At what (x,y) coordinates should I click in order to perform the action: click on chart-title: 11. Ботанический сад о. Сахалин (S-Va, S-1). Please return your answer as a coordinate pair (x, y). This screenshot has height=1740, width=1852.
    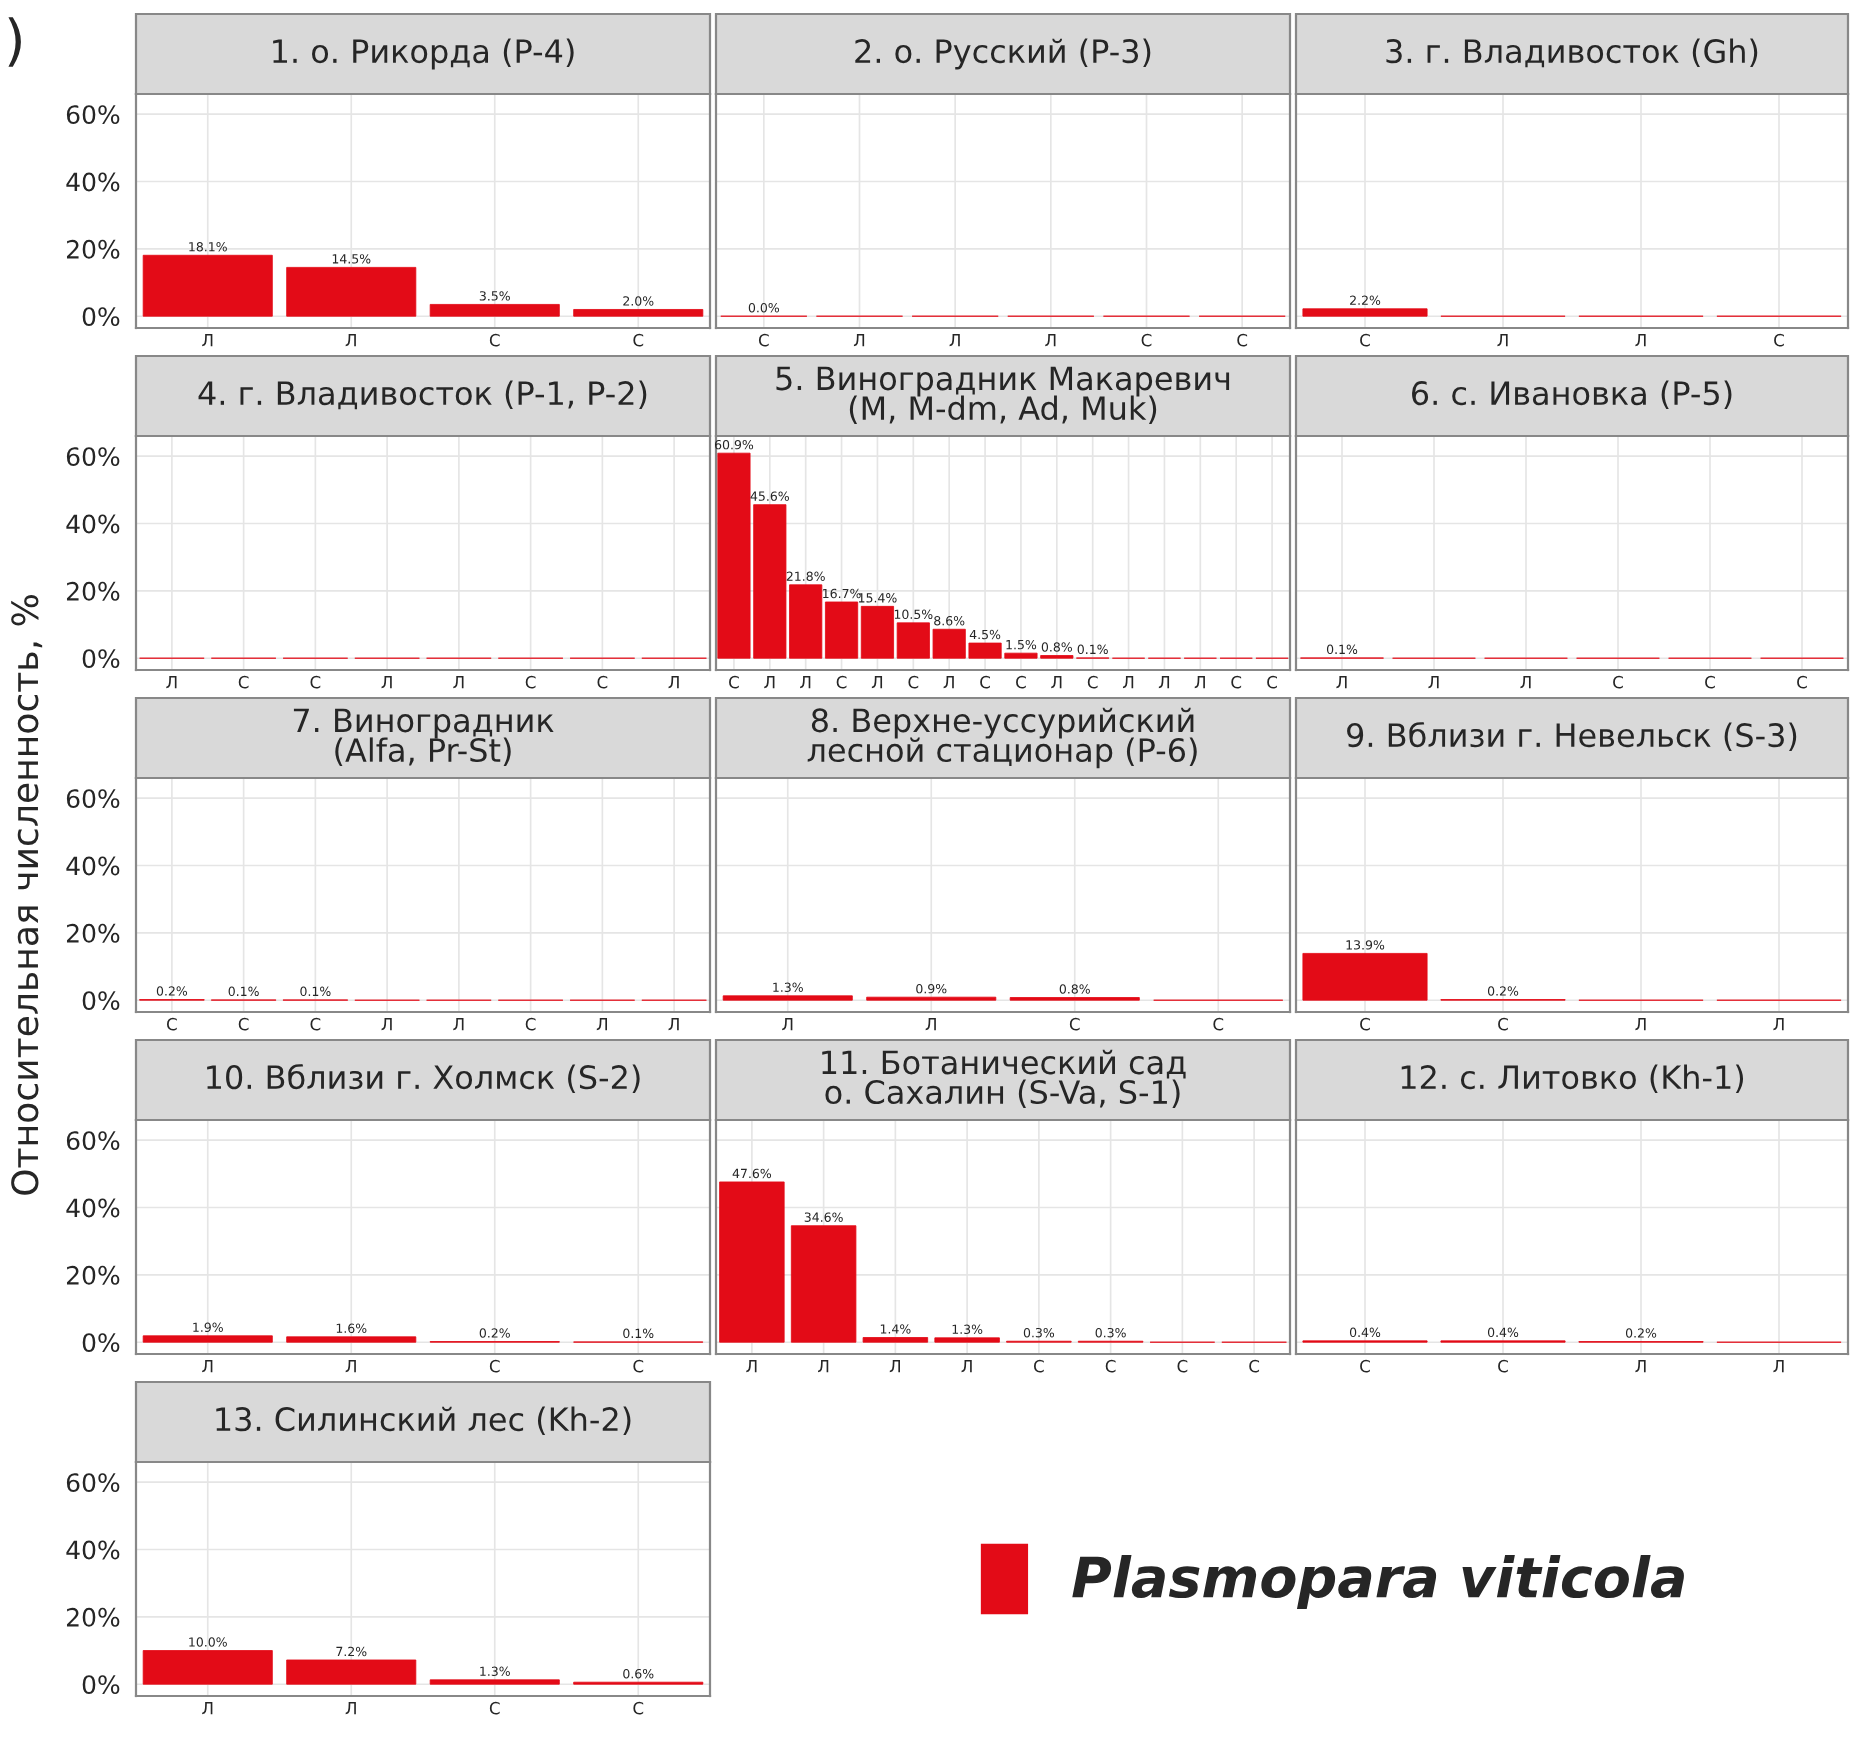
    Looking at the image, I should click on (1004, 1078).